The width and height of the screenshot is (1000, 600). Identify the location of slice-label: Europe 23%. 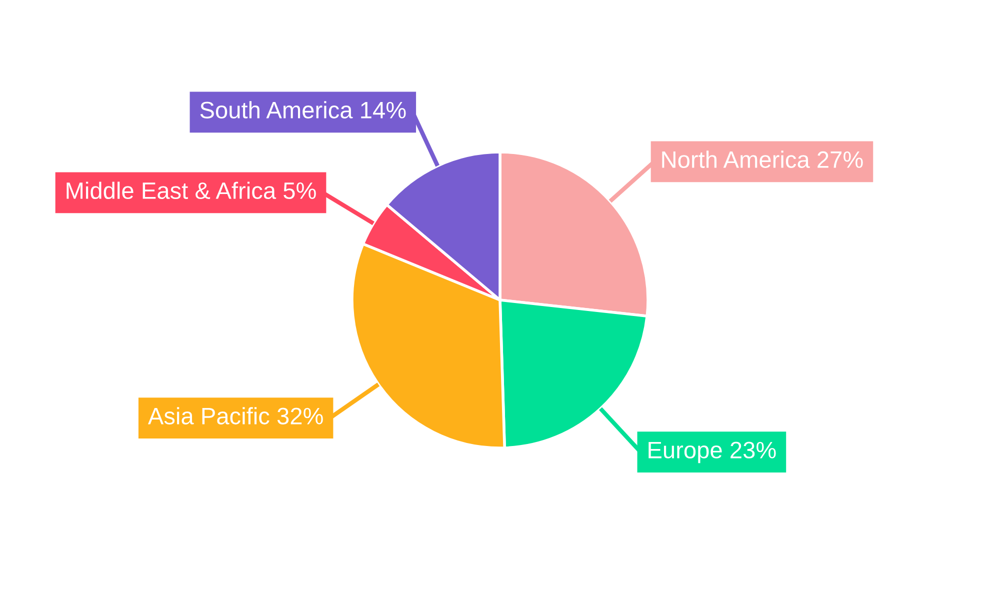
(712, 453).